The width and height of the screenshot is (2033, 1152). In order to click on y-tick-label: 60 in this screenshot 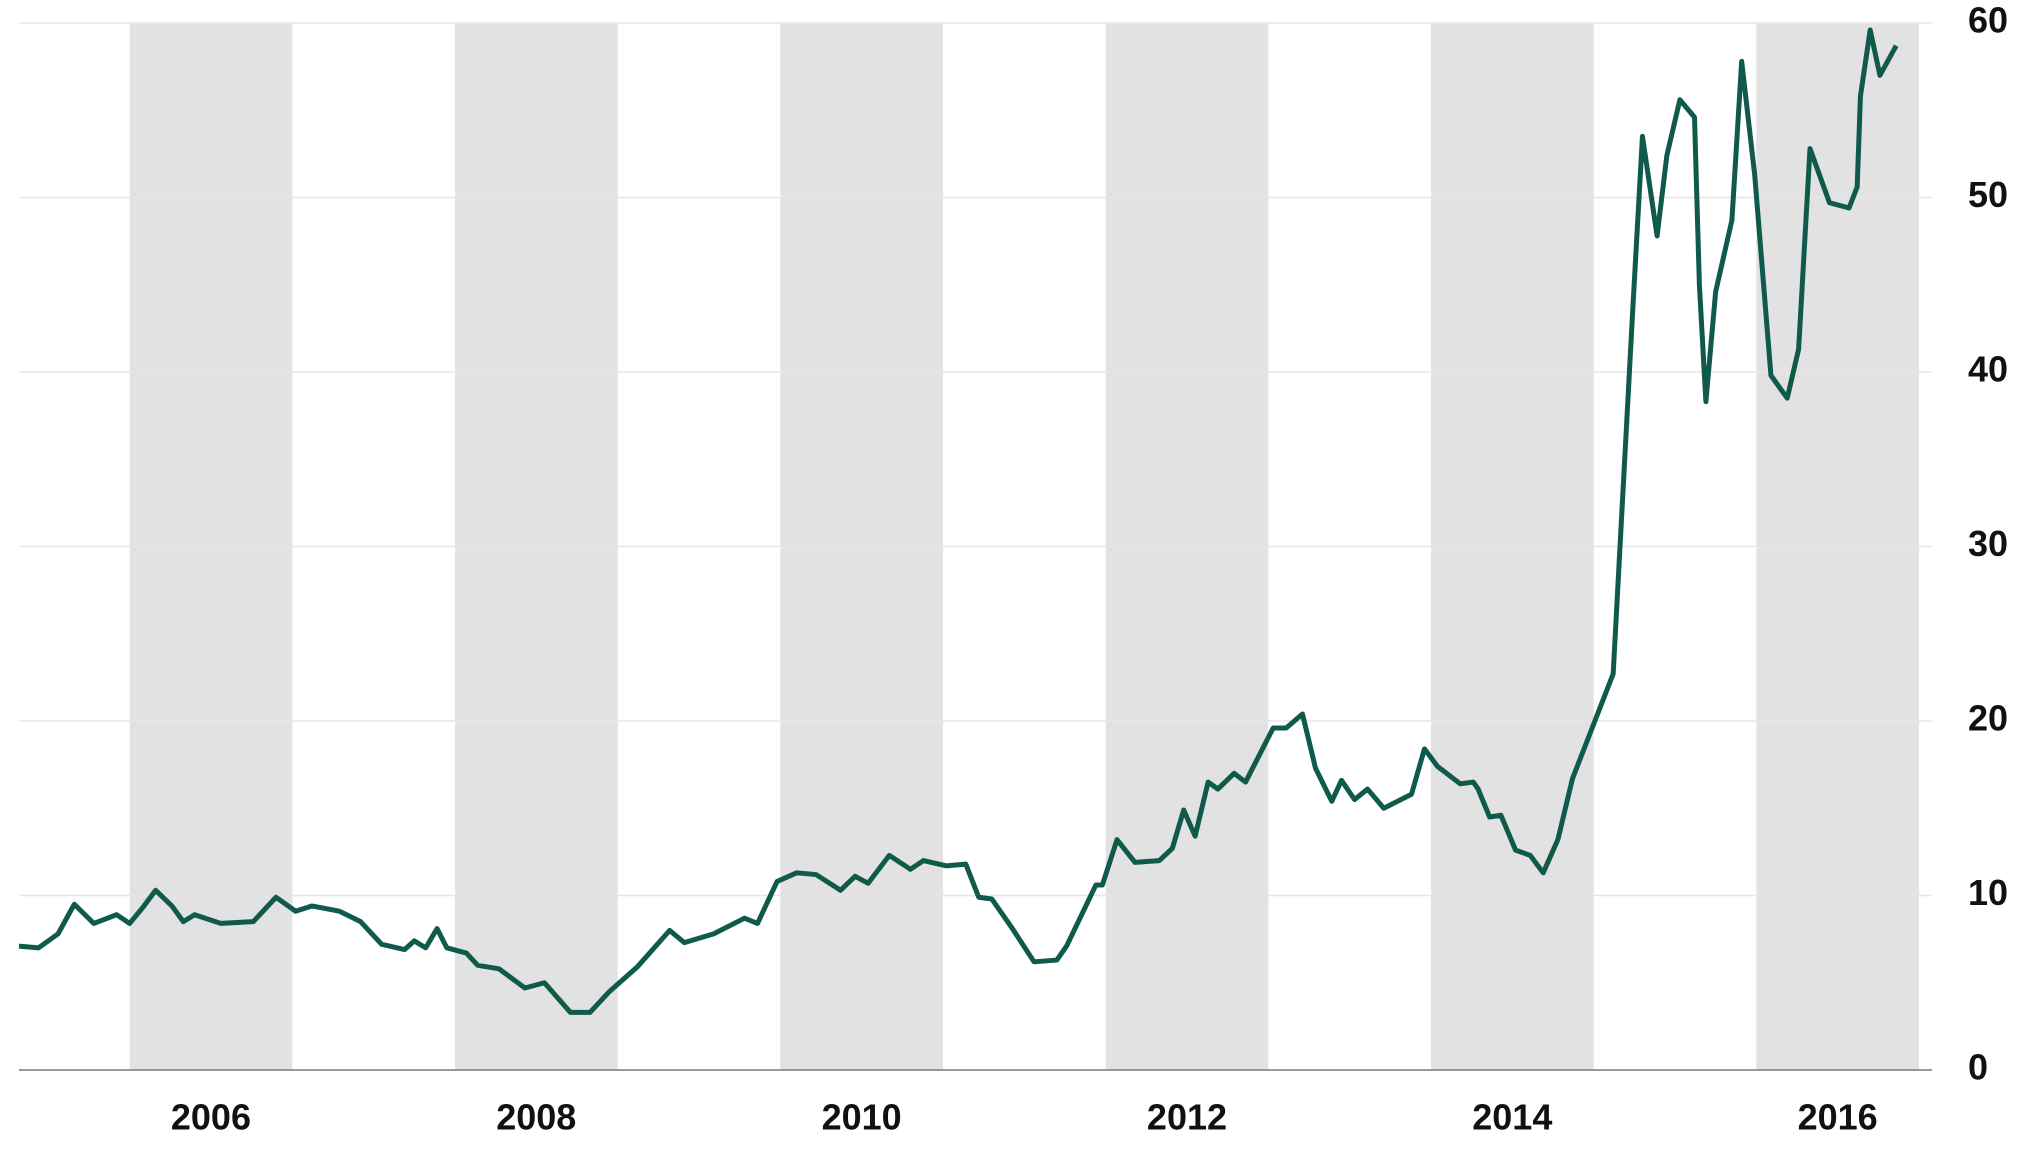, I will do `click(1988, 20)`.